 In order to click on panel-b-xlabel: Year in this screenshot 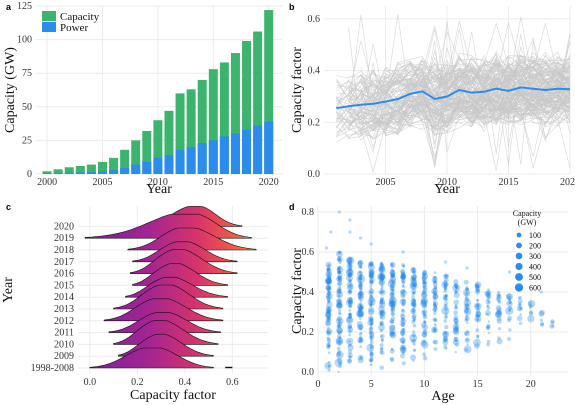, I will do `click(447, 189)`.